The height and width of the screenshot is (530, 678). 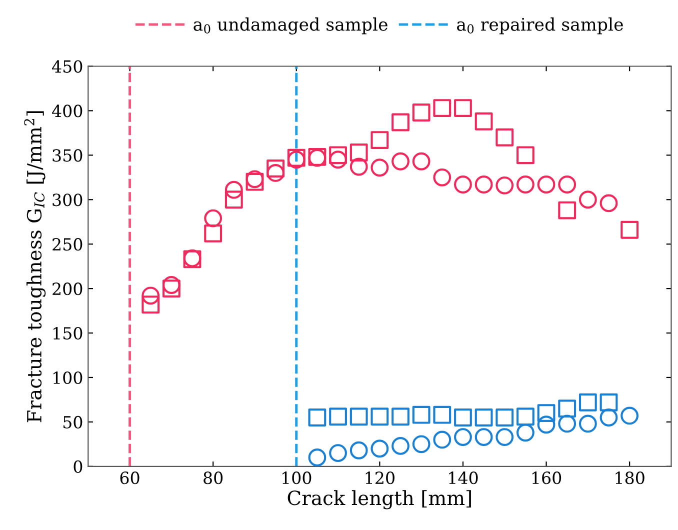 What do you see at coordinates (540, 25) in the screenshot?
I see `legend-label: a$_{0}$ repaired sample` at bounding box center [540, 25].